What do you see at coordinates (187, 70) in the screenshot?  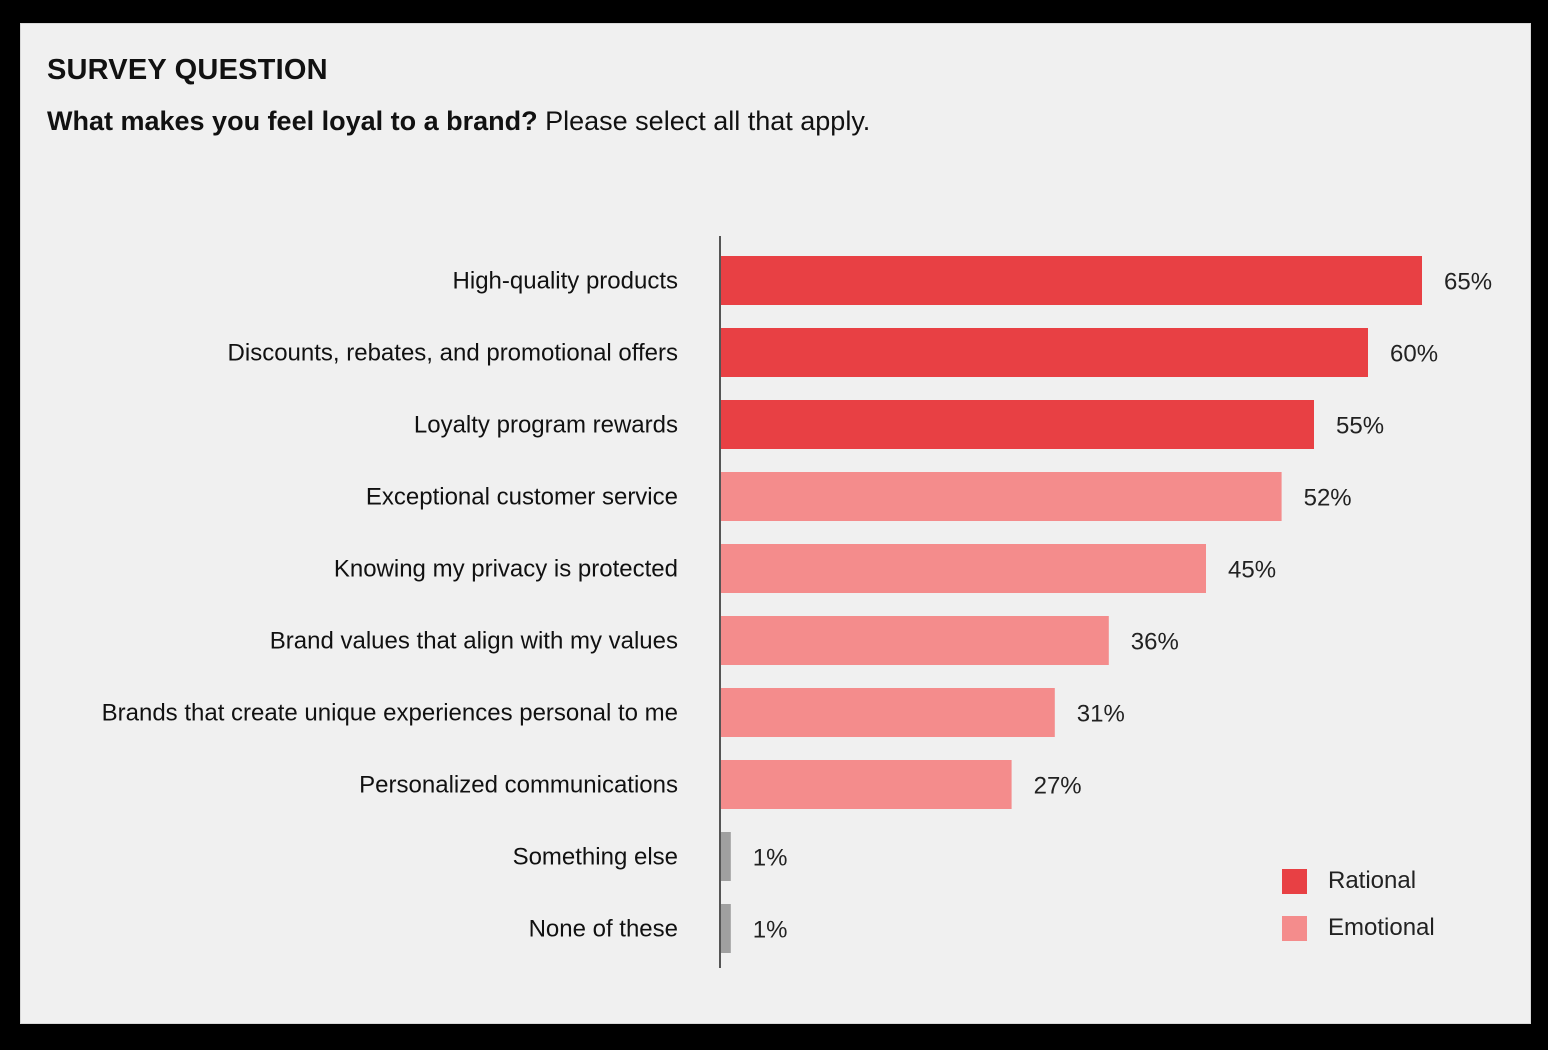 I see `survey-heading: SURVEY QUESTION` at bounding box center [187, 70].